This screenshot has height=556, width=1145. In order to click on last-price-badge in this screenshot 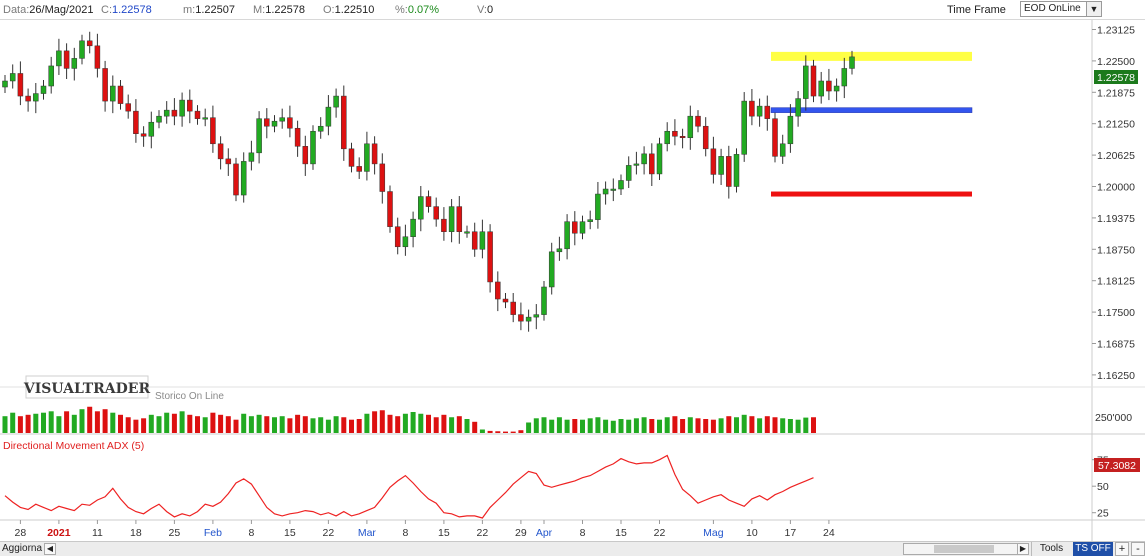, I will do `click(1116, 77)`.